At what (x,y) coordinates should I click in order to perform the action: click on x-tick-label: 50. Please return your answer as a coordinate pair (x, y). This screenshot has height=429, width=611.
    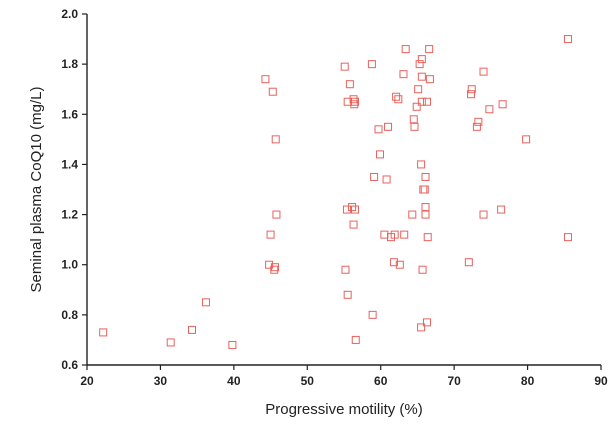
    Looking at the image, I should click on (308, 381).